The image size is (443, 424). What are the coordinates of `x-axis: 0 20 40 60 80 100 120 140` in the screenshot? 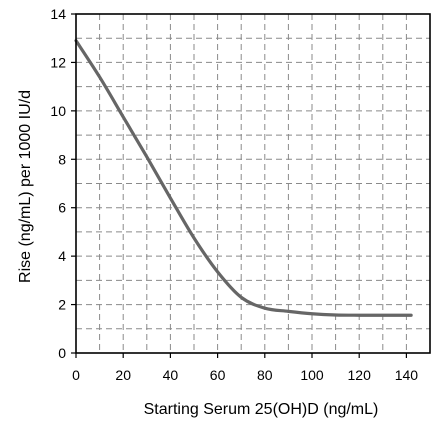 It's located at (245, 368).